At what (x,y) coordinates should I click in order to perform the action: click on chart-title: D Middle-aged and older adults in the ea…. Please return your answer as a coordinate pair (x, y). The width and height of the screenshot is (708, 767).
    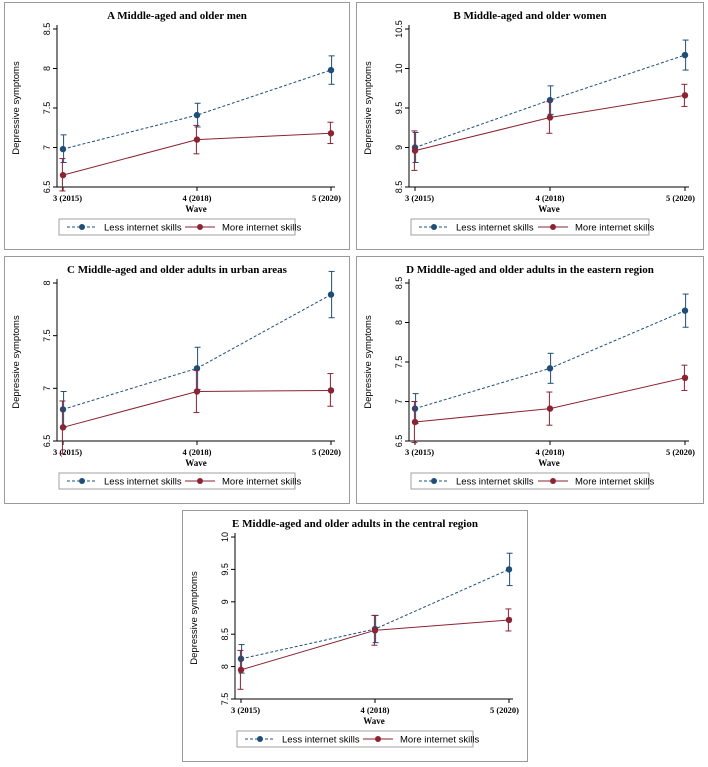
    Looking at the image, I should click on (530, 270).